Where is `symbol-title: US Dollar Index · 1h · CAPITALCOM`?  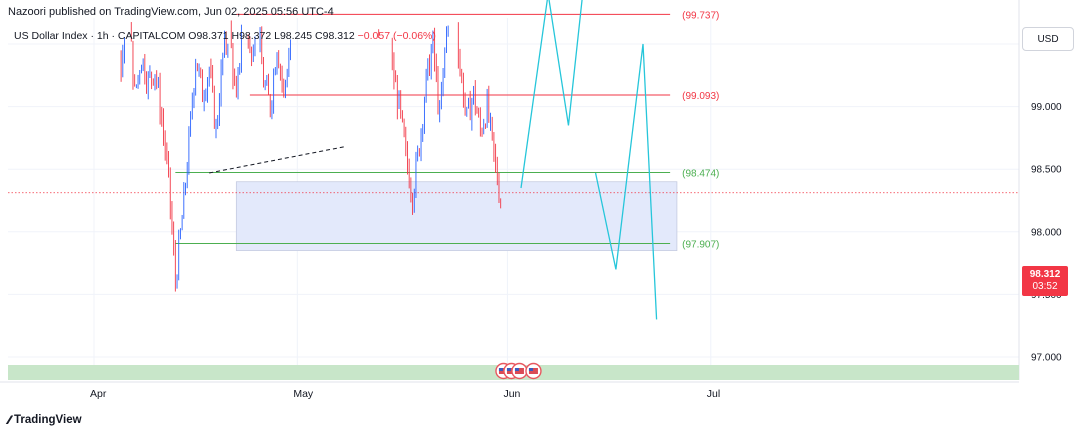
symbol-title: US Dollar Index · 1h · CAPITALCOM is located at coordinates (100, 36).